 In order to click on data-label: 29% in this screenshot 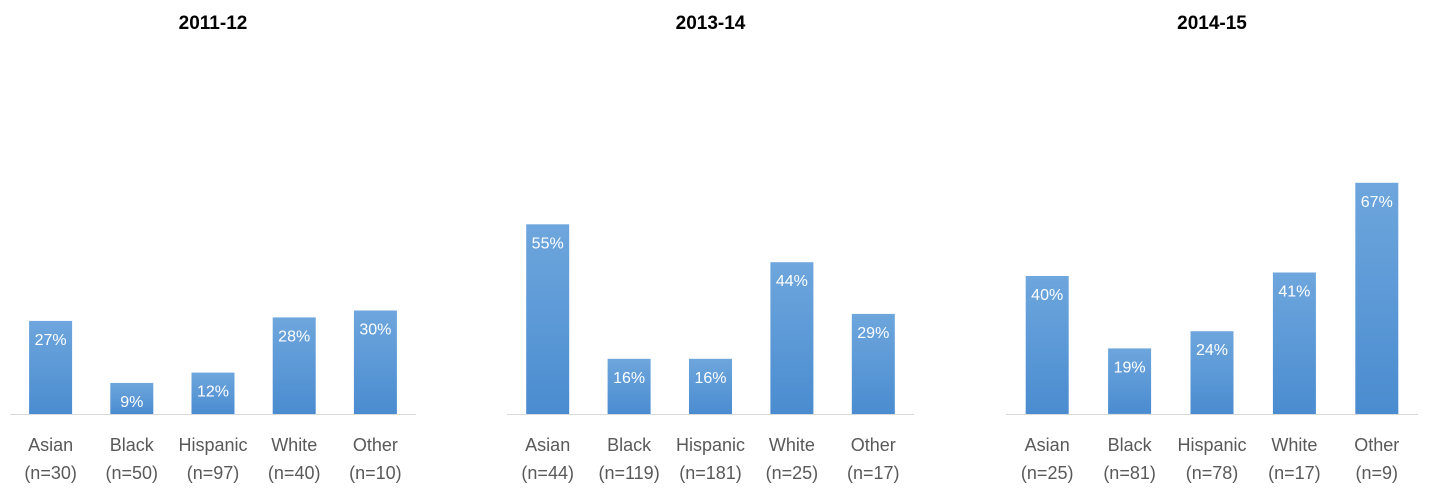, I will do `click(873, 333)`.